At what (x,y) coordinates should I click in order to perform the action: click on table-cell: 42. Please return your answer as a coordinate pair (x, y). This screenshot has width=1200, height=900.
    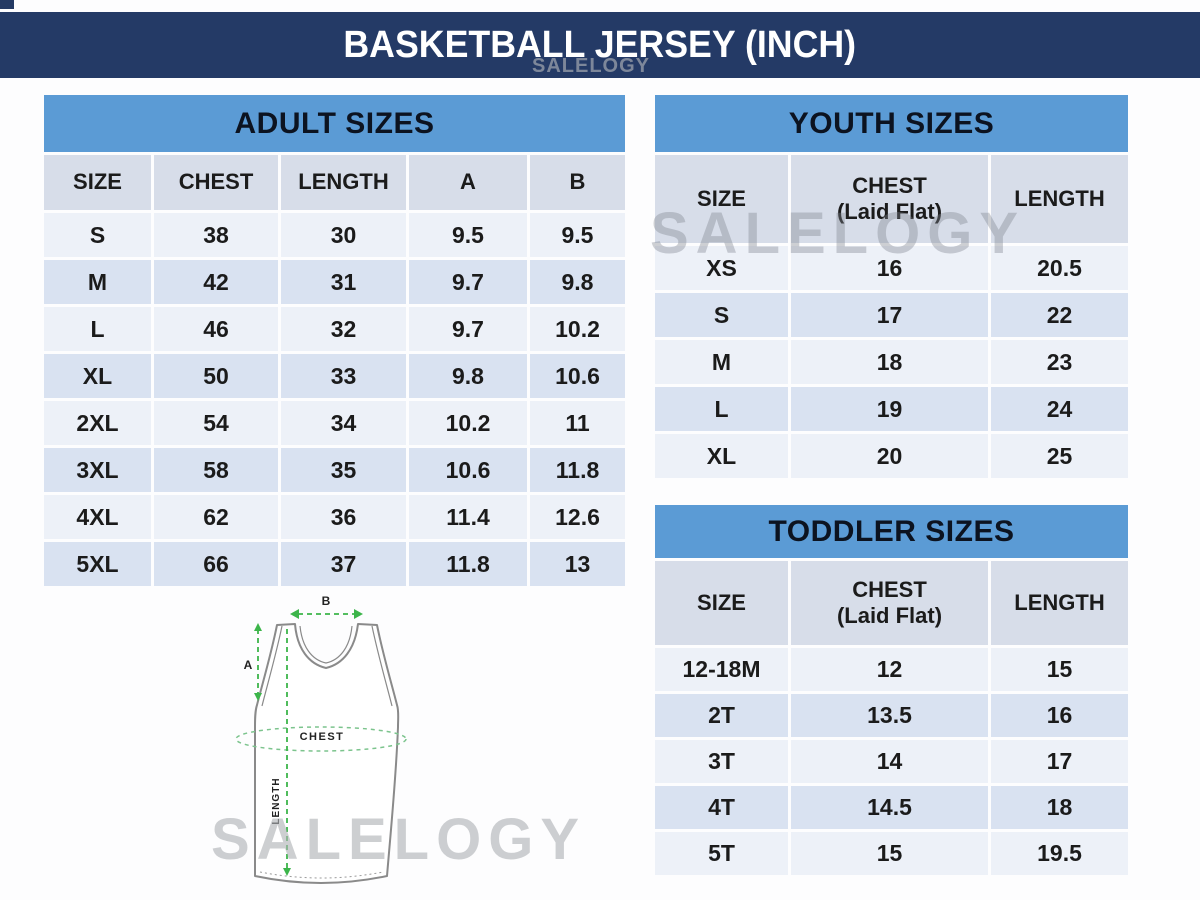
    Looking at the image, I should click on (216, 282).